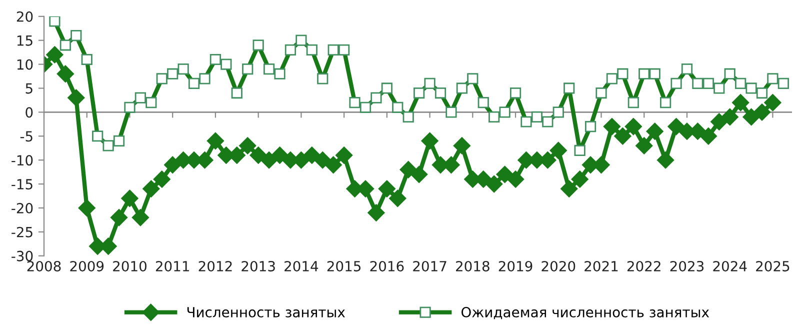 This screenshot has height=328, width=800. Describe the element at coordinates (22, 160) in the screenshot. I see `y-tick-label: -10` at that location.